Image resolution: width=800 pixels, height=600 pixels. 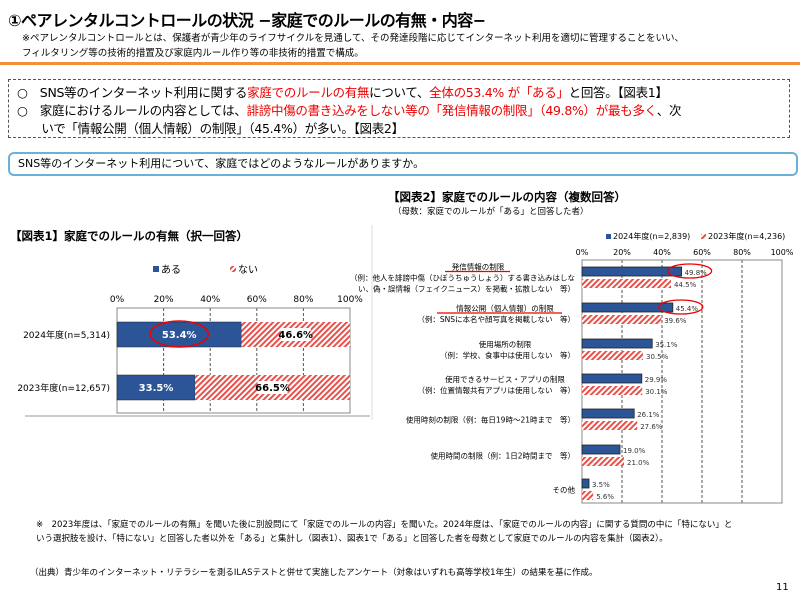 What do you see at coordinates (308, 92) in the screenshot?
I see `summary-segment: 家庭でのルールの有無` at bounding box center [308, 92].